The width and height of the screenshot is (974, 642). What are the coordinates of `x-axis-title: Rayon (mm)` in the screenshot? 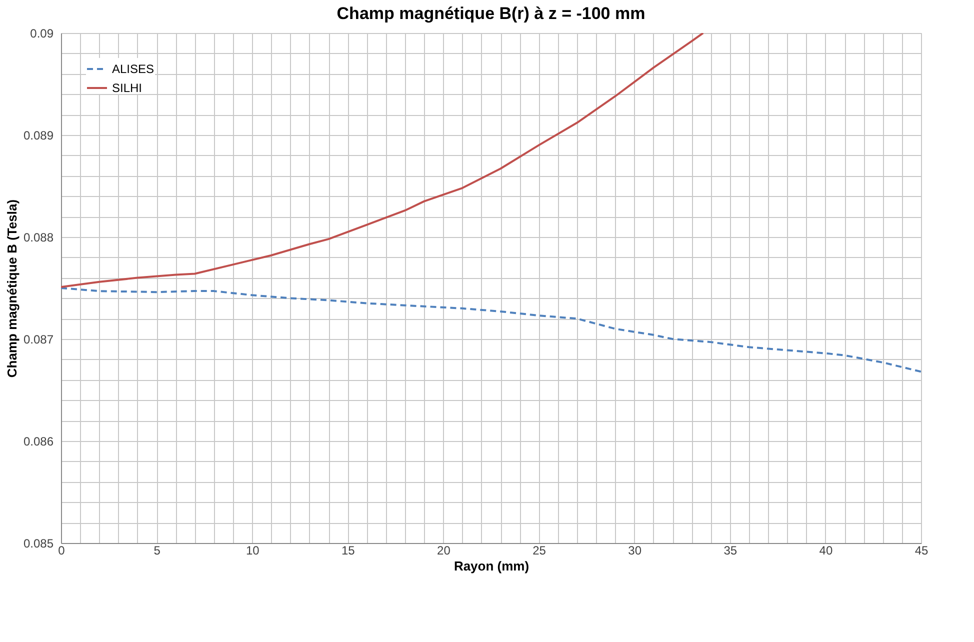 It's located at (492, 566).